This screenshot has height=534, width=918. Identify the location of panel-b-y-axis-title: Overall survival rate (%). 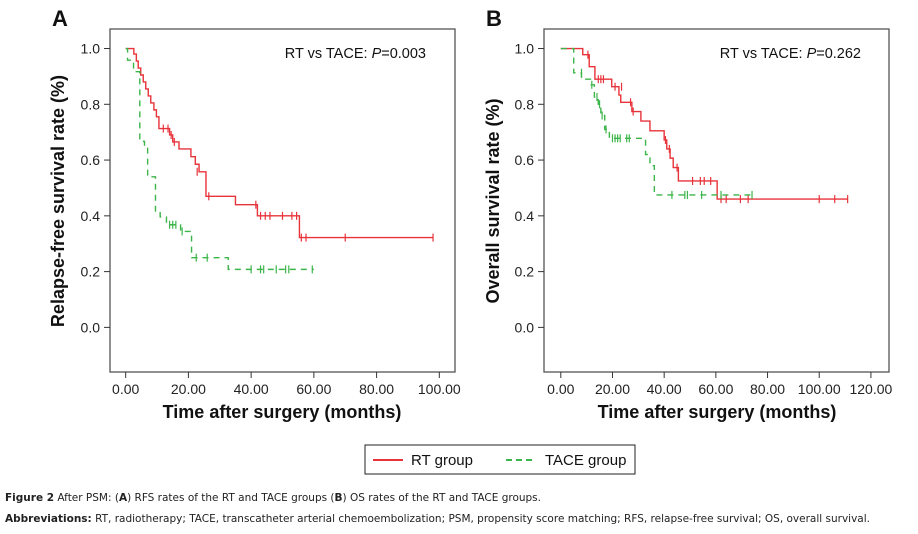
(493, 200).